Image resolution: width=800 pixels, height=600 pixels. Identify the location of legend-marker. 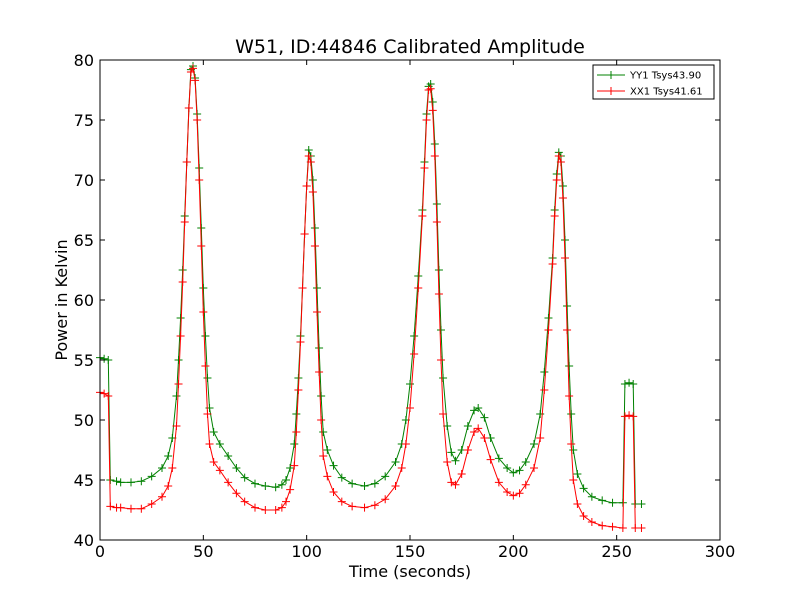
(611, 91).